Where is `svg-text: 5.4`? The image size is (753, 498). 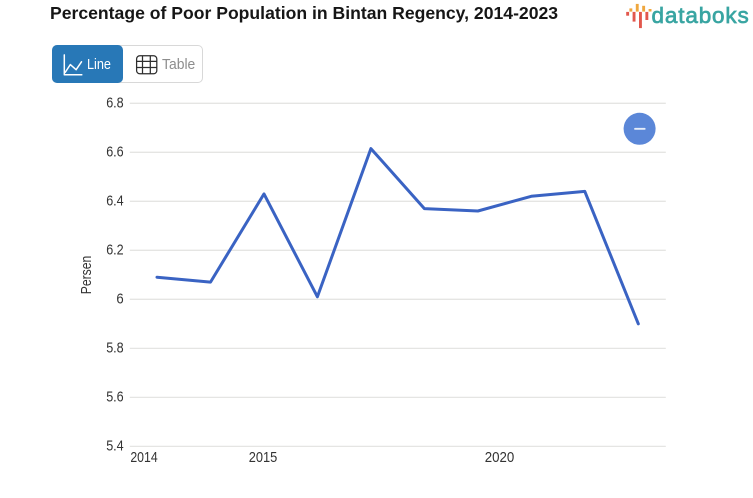
svg-text: 5.4 is located at coordinates (115, 447).